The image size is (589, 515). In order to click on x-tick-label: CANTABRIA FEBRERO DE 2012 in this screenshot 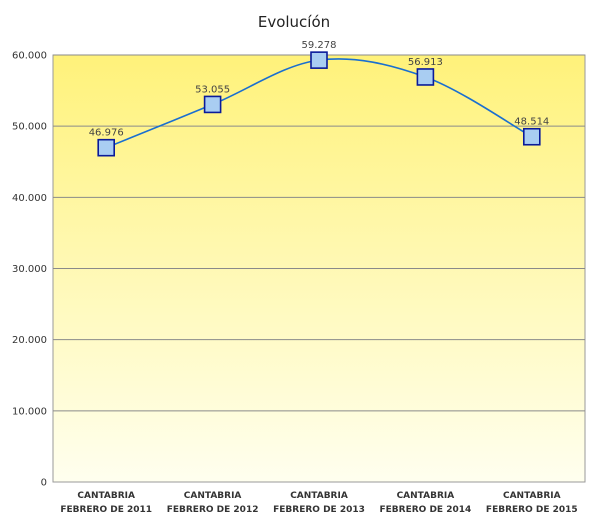, I will do `click(213, 503)`.